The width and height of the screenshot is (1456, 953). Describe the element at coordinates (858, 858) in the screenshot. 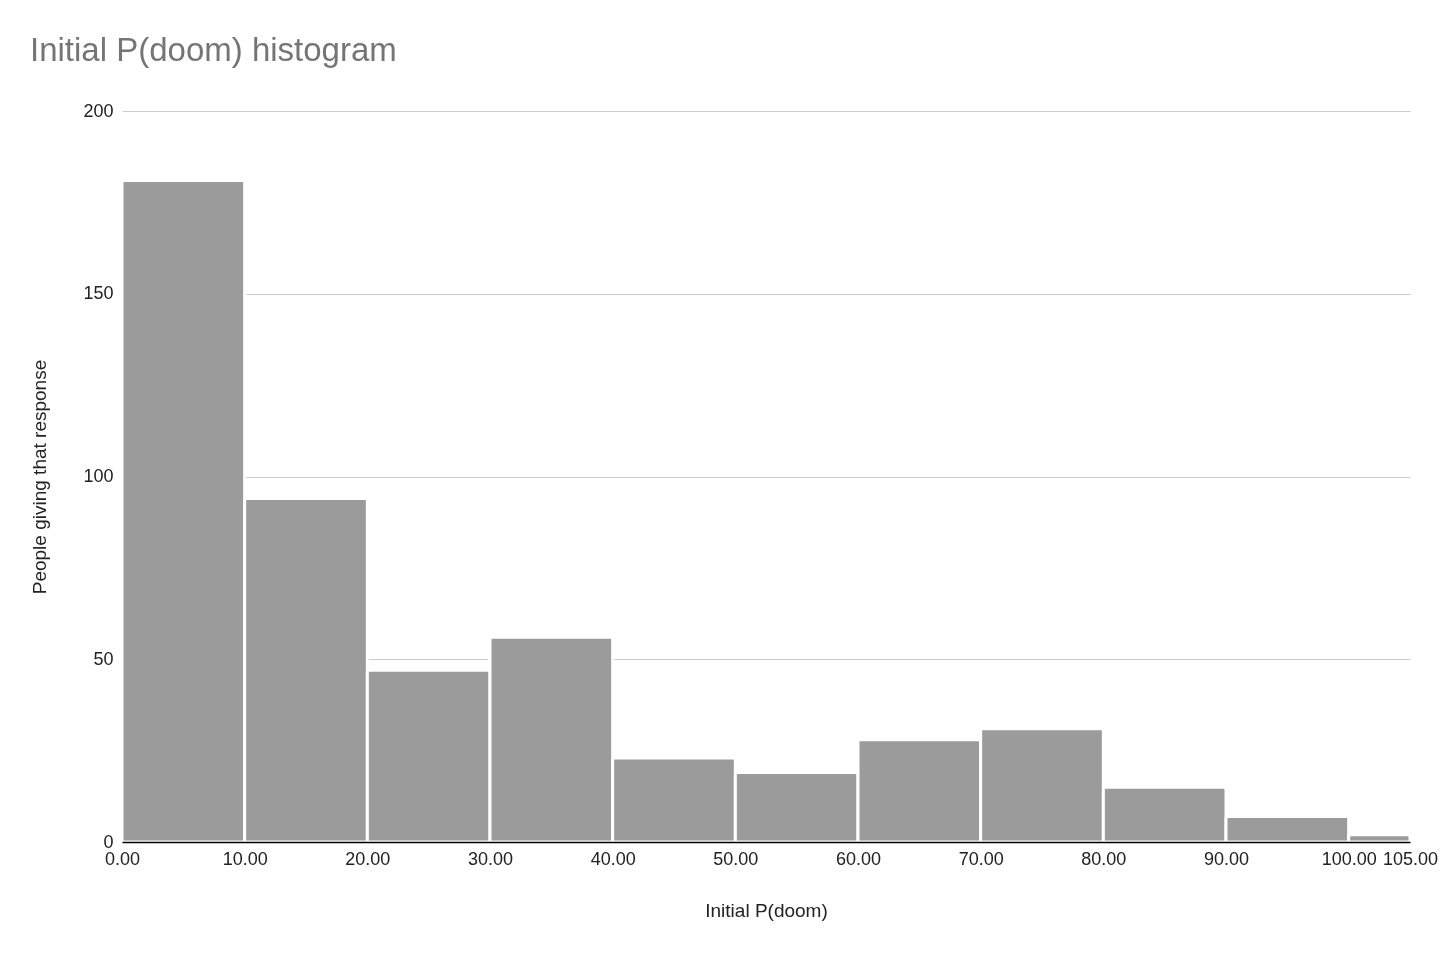

I see `x-tick-label: 60.00` at that location.